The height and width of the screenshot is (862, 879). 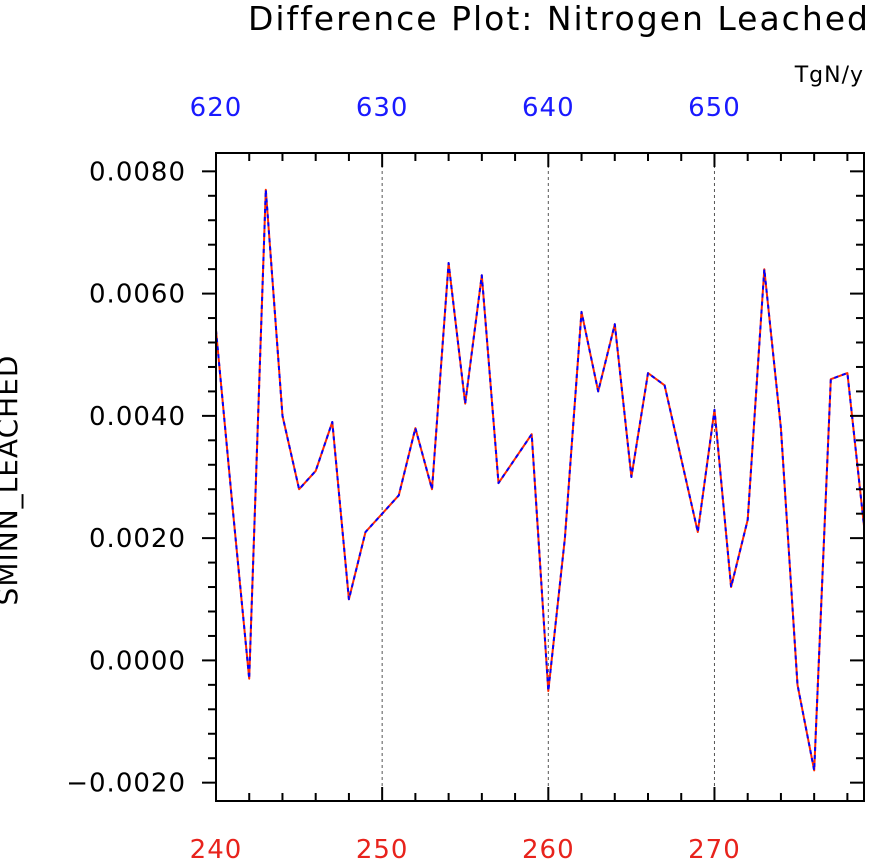 I want to click on y-tick-label: −0.0020, so click(x=126, y=784).